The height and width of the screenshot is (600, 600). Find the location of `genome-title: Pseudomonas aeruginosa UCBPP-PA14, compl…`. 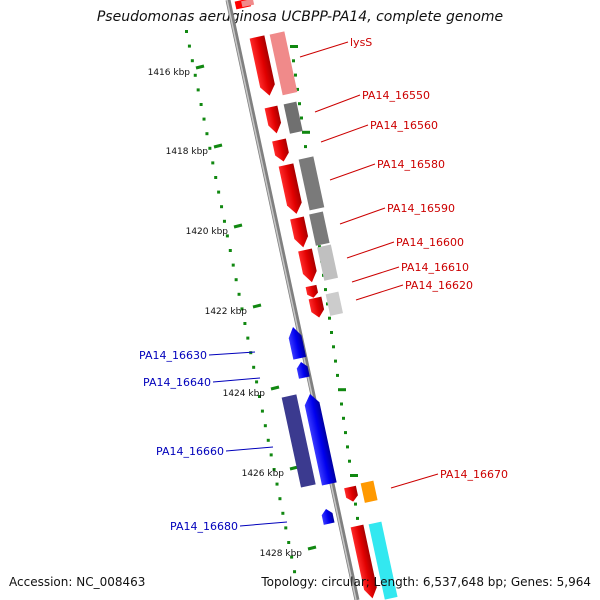

genome-title: Pseudomonas aeruginosa UCBPP-PA14, compl… is located at coordinates (300, 17).